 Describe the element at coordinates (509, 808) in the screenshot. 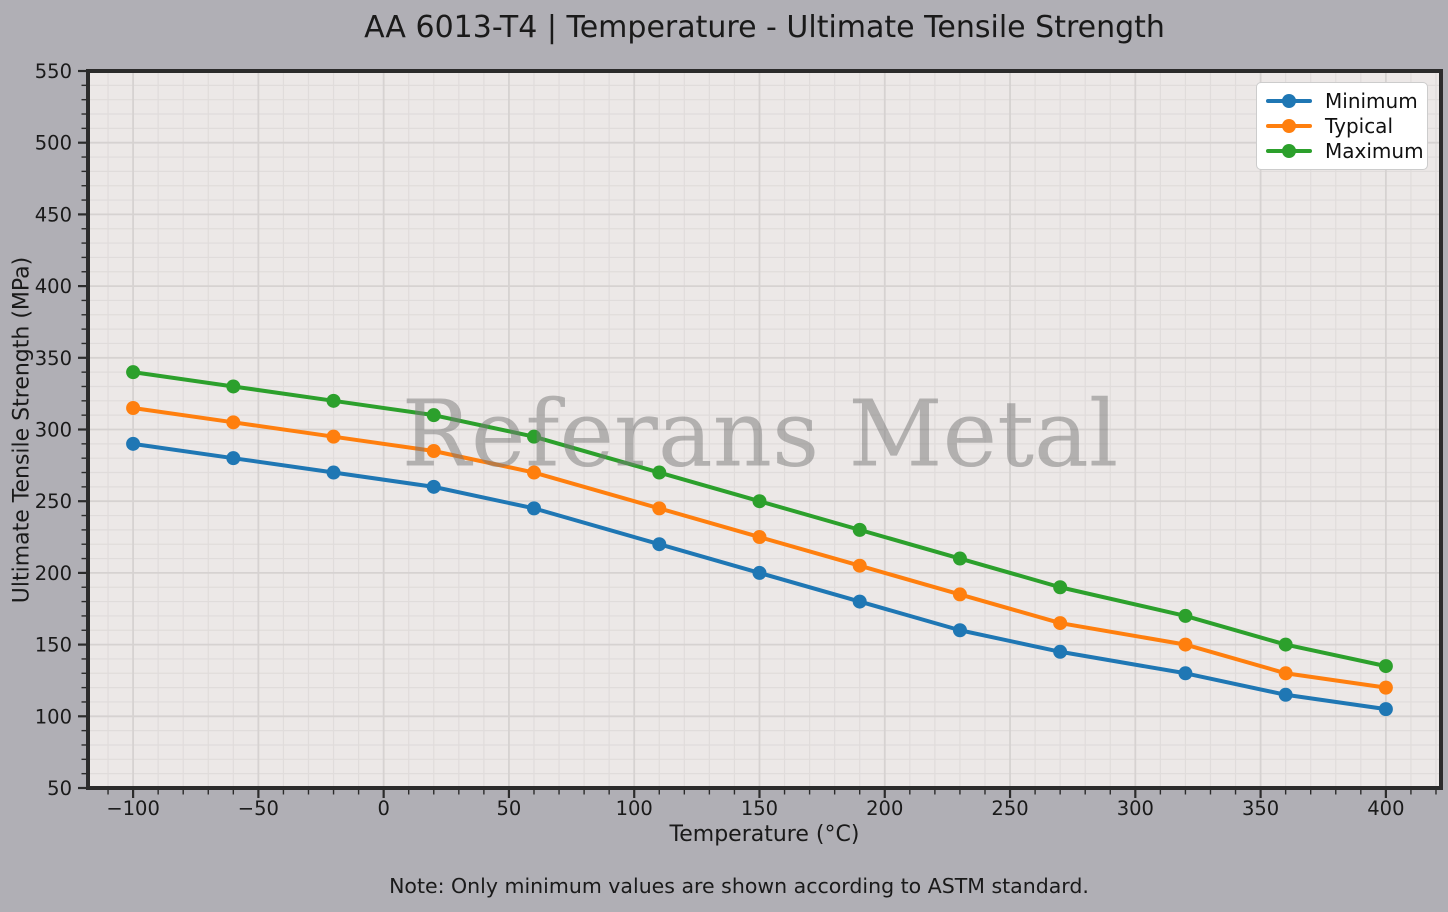

I see `x-tick-label: 50` at that location.